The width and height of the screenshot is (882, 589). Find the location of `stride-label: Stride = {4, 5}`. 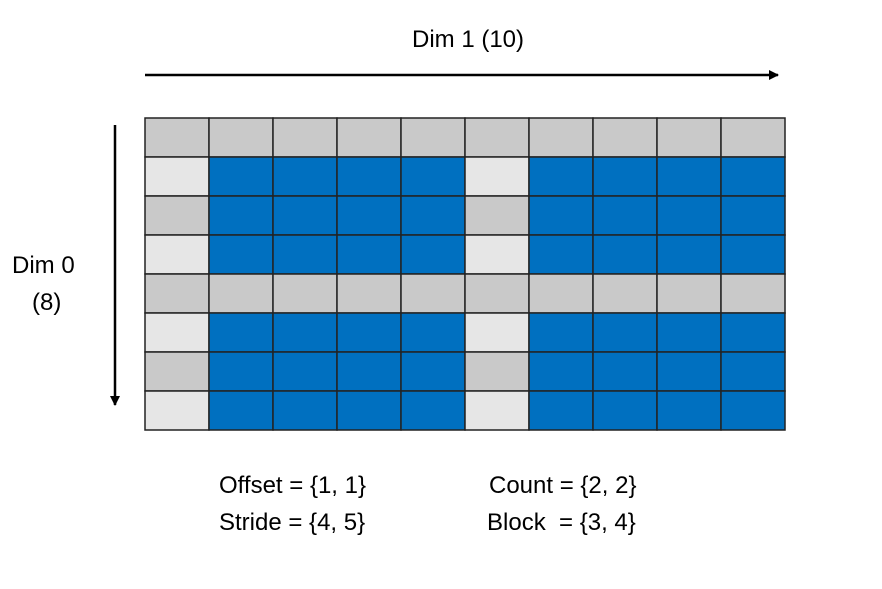

stride-label: Stride = {4, 5} is located at coordinates (292, 522).